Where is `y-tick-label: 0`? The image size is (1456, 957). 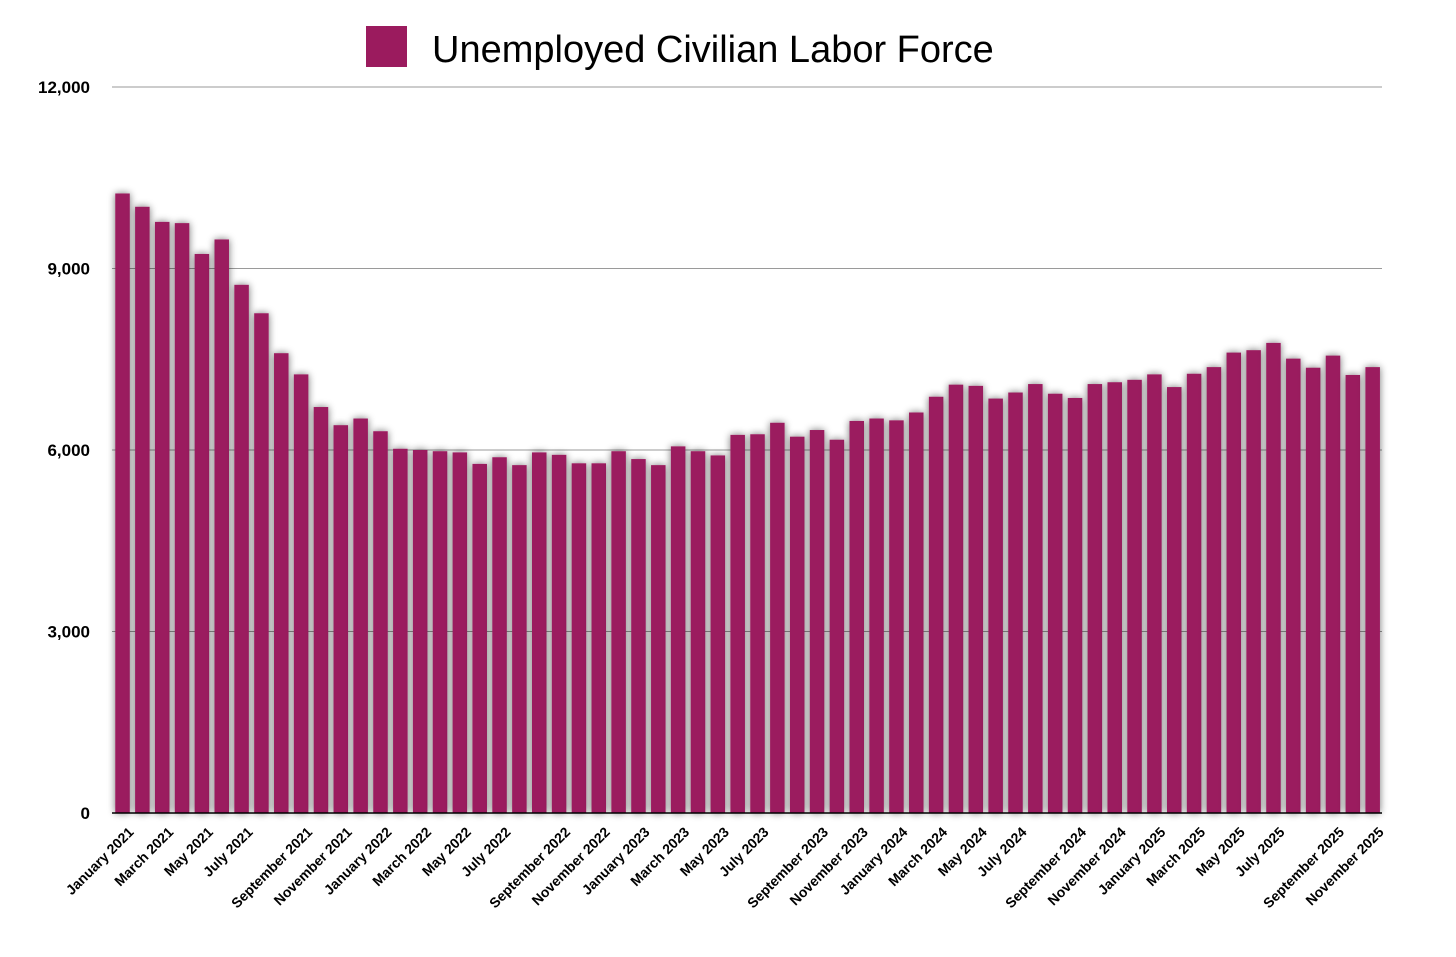 y-tick-label: 0 is located at coordinates (85, 813).